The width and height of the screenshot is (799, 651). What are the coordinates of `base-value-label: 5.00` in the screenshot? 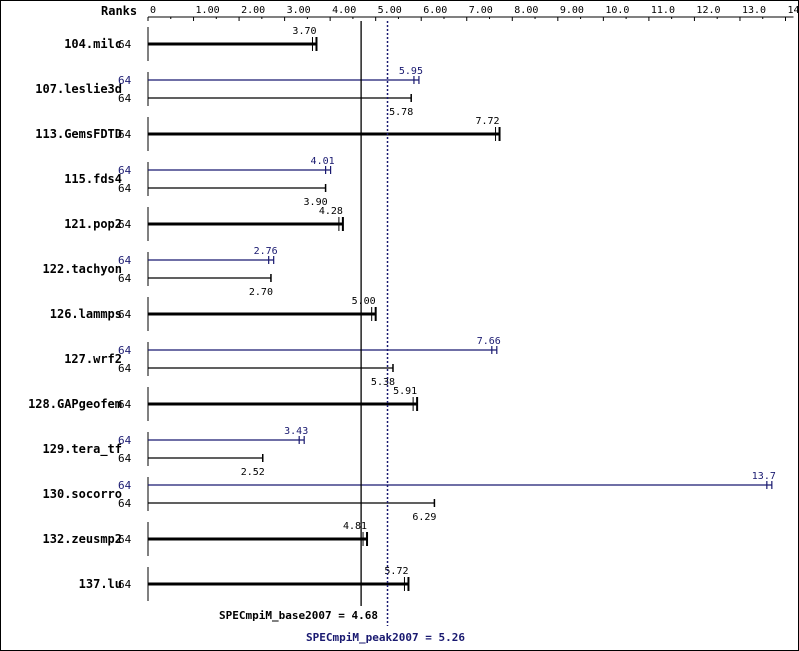 It's located at (364, 301).